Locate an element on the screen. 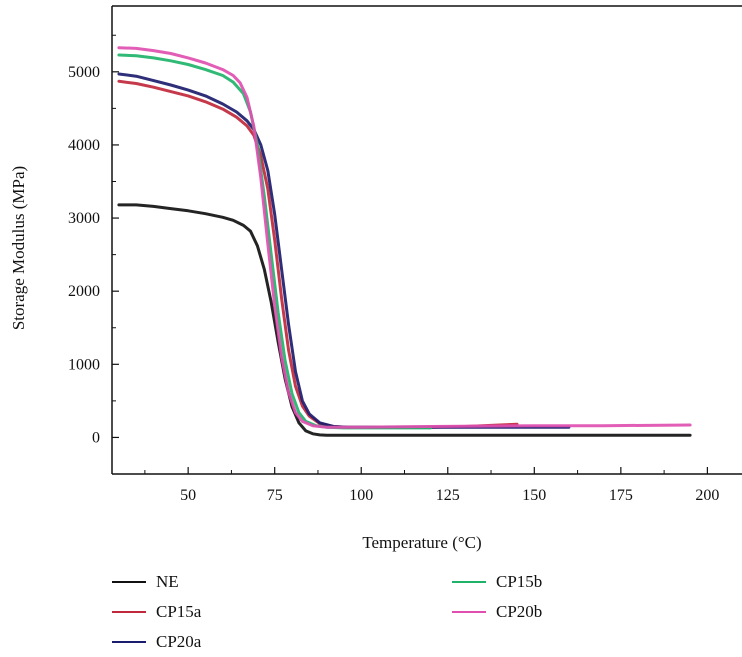 The height and width of the screenshot is (657, 742). legend-label-cp15a: CP15a is located at coordinates (179, 611).